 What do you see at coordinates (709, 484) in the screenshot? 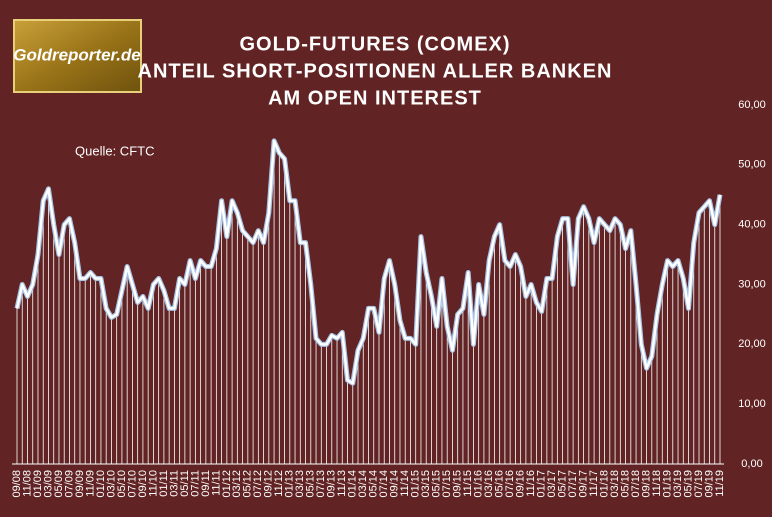
I see `x-tick-label: 09/19` at bounding box center [709, 484].